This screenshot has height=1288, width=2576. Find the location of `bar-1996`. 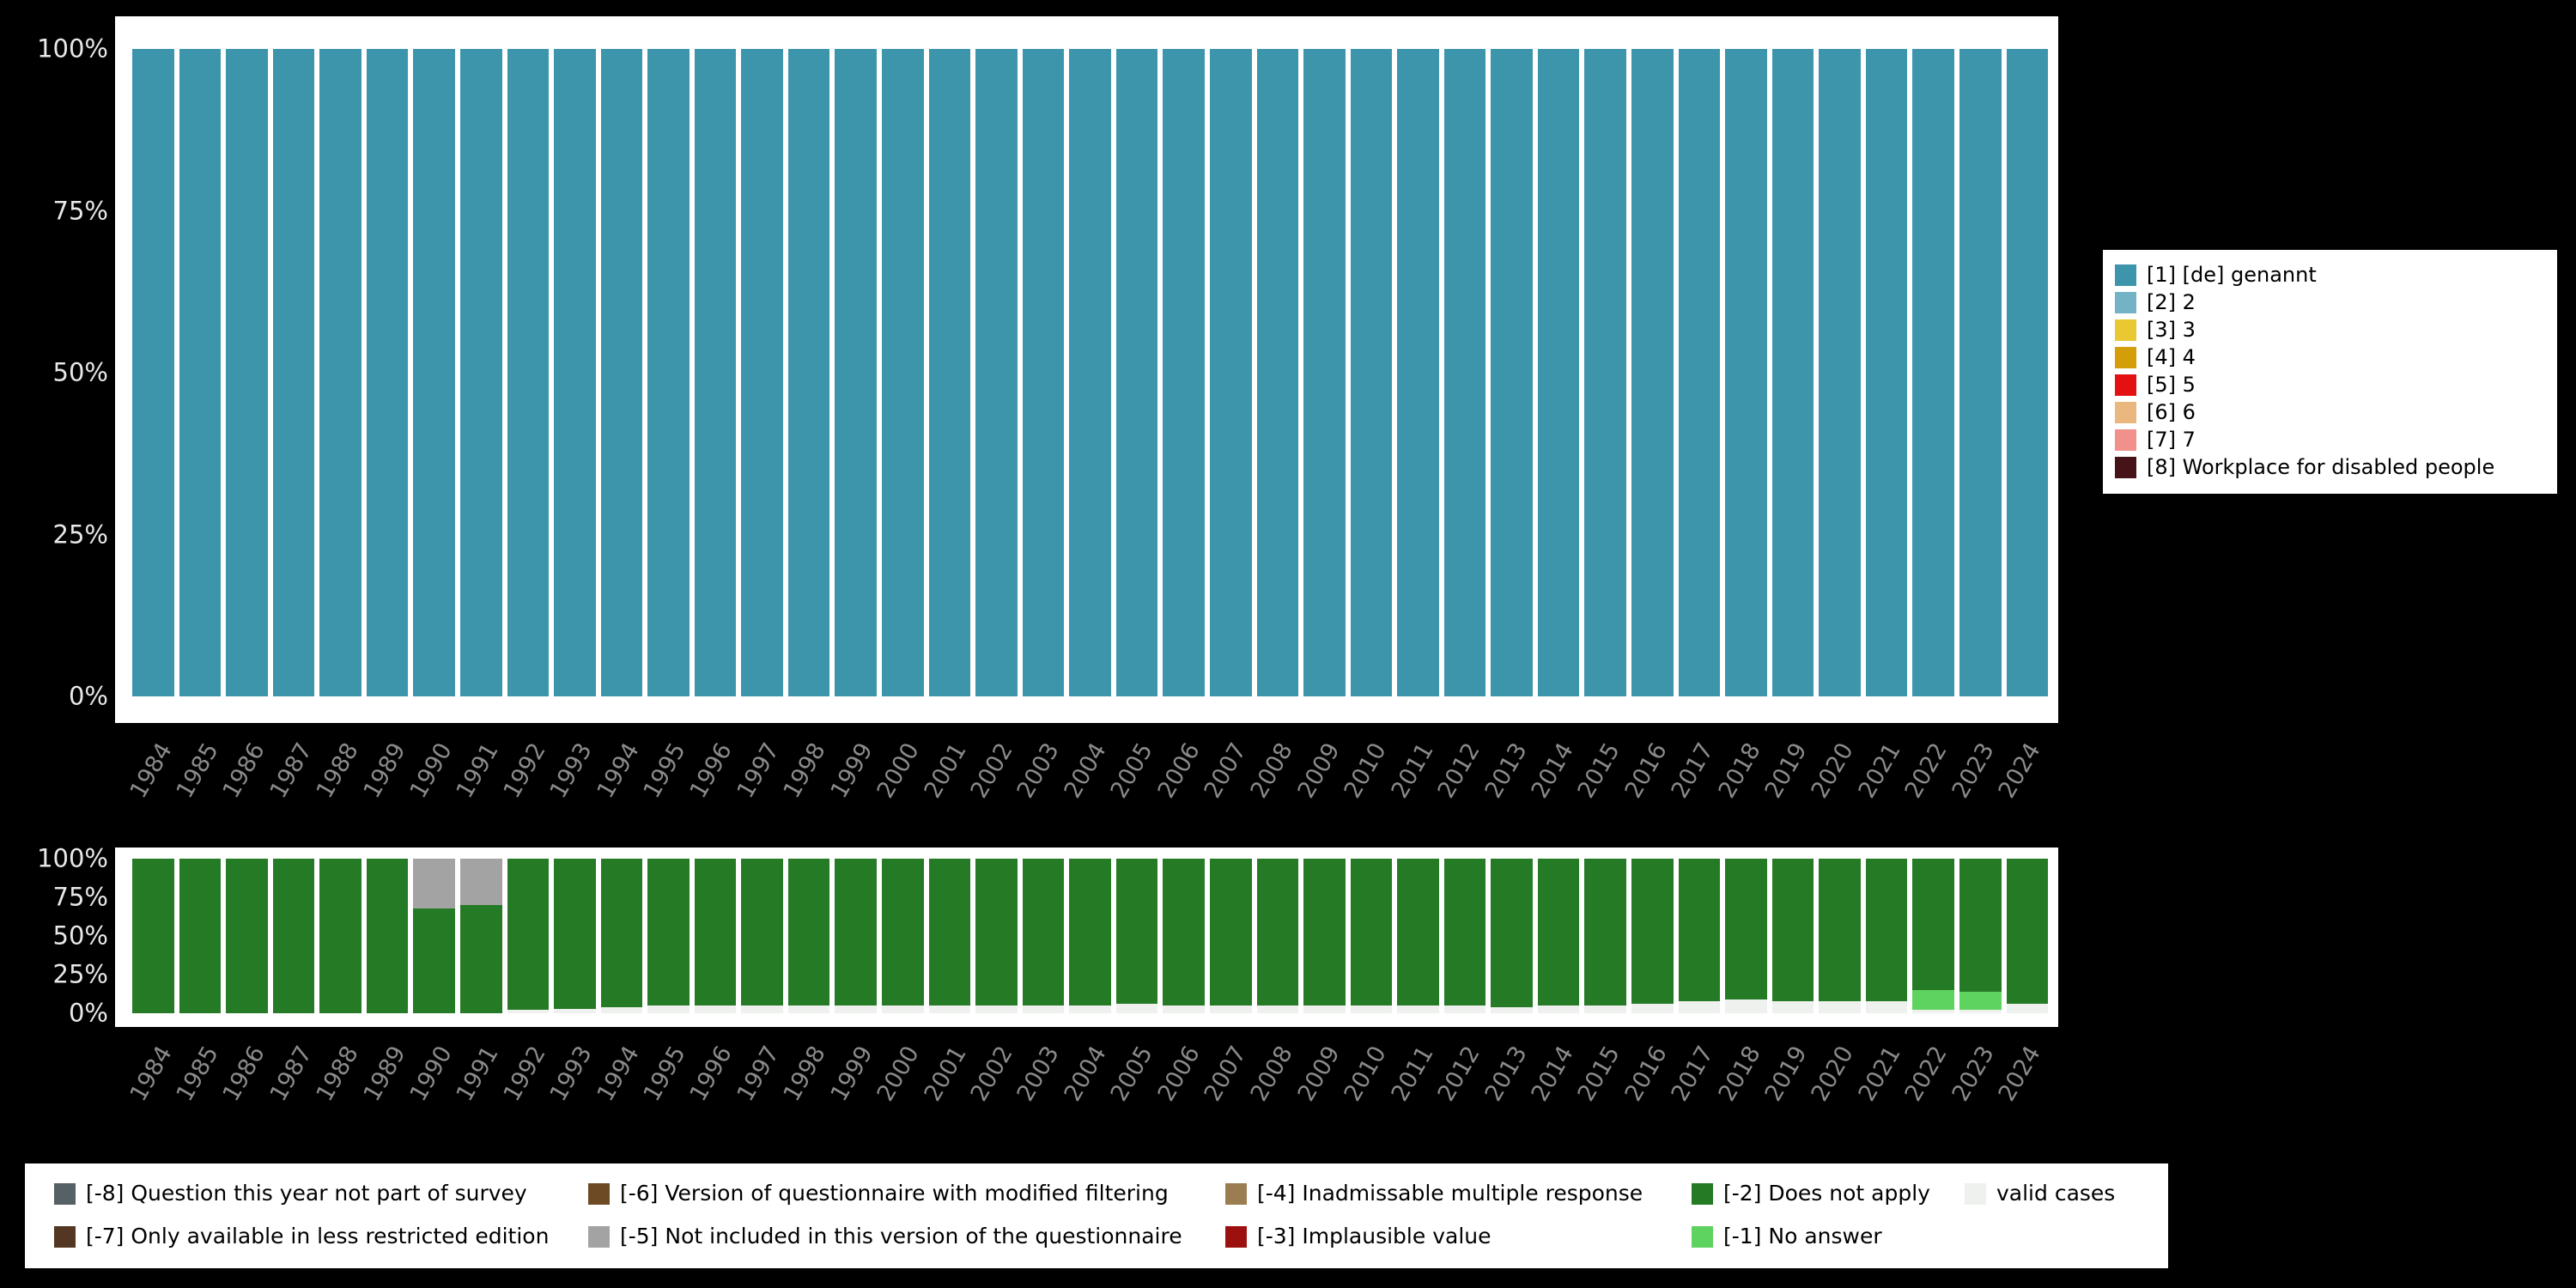

bar-1996 is located at coordinates (715, 372).